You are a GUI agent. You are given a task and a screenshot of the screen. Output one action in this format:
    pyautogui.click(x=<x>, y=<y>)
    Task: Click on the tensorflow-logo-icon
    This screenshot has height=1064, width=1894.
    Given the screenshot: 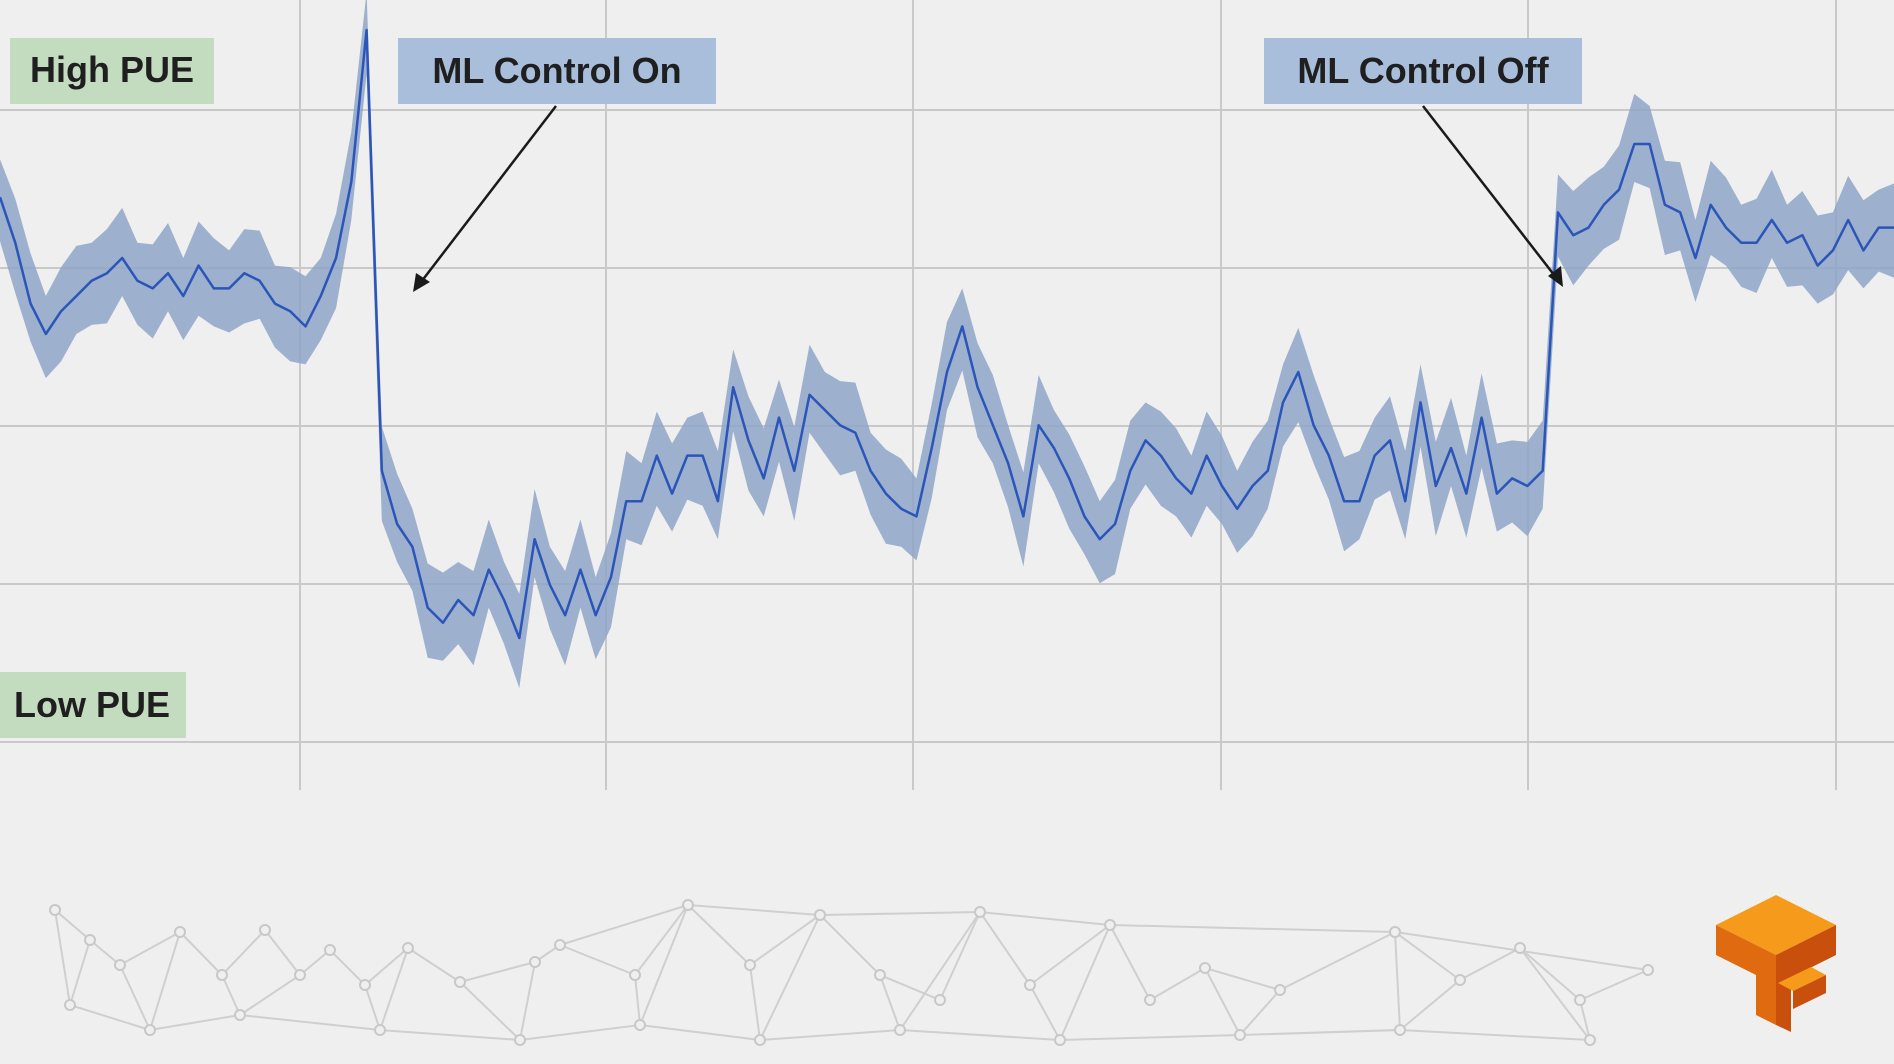 What is the action you would take?
    pyautogui.click(x=1776, y=963)
    